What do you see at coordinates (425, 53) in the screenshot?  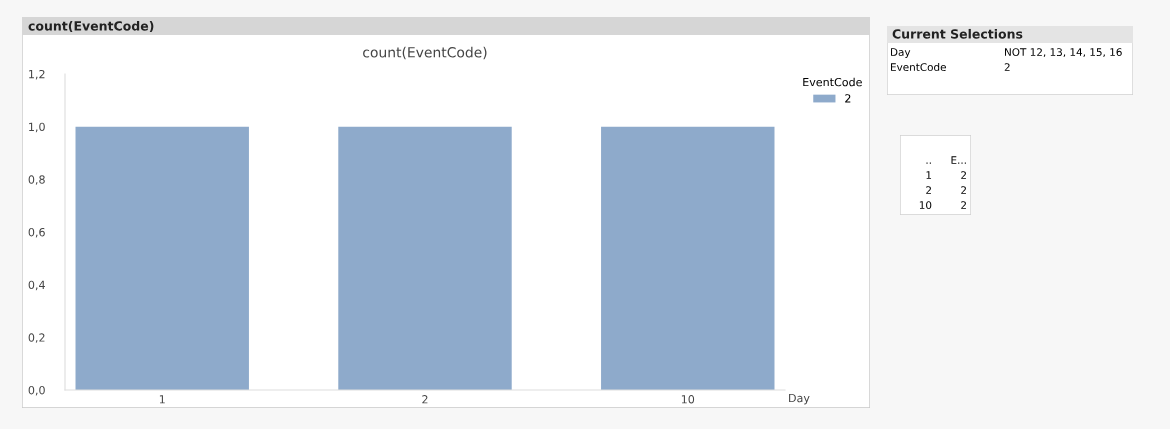 I see `chart-title: count(EventCode)` at bounding box center [425, 53].